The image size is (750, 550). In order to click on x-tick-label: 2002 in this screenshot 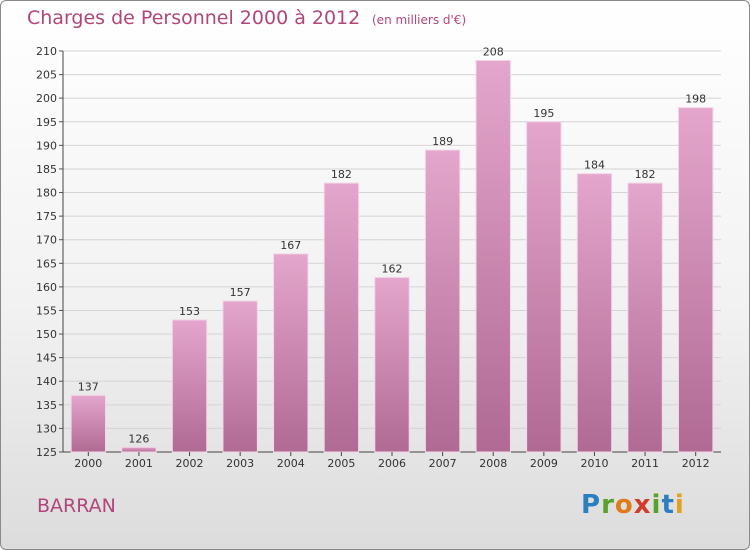, I will do `click(190, 463)`.